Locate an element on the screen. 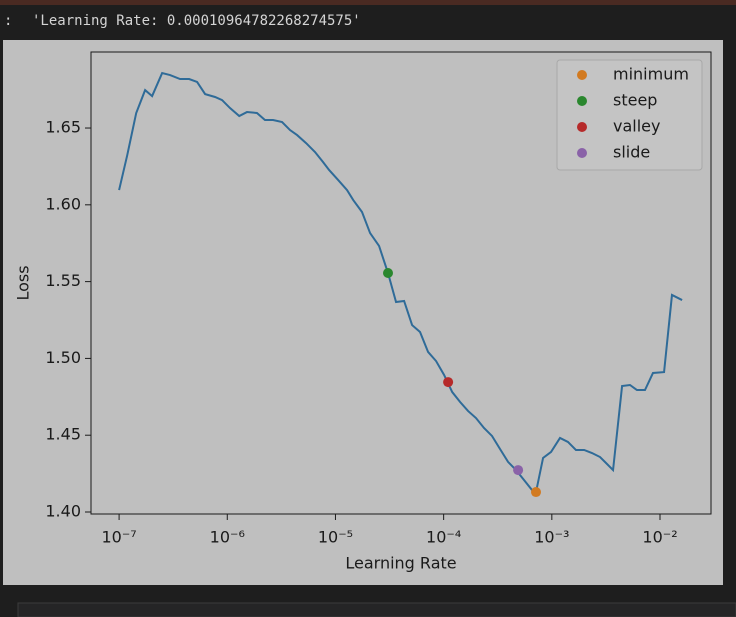 The image size is (736, 617). y-tick-label: 1.60 is located at coordinates (63, 203).